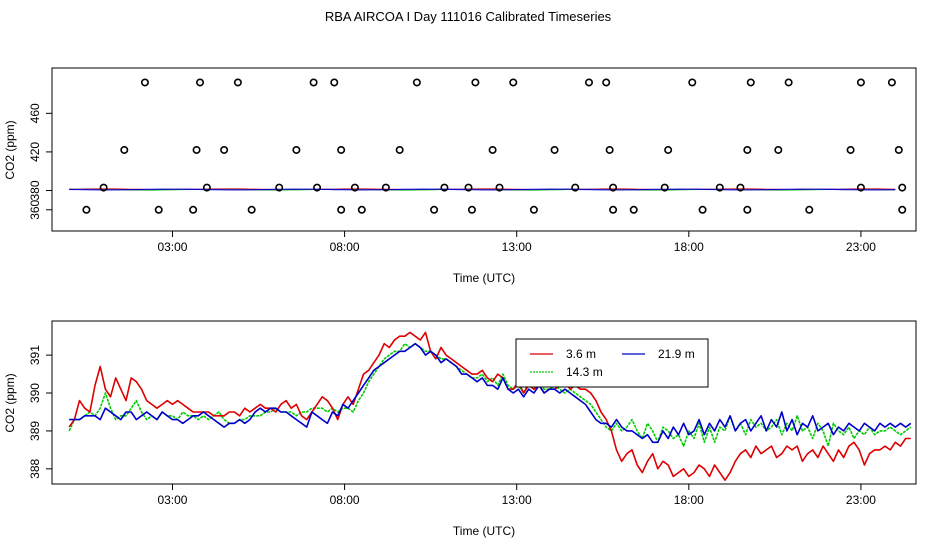 This screenshot has height=540, width=936. Describe the element at coordinates (484, 531) in the screenshot. I see `x-axis-title-bottom: Time (UTC)` at that location.